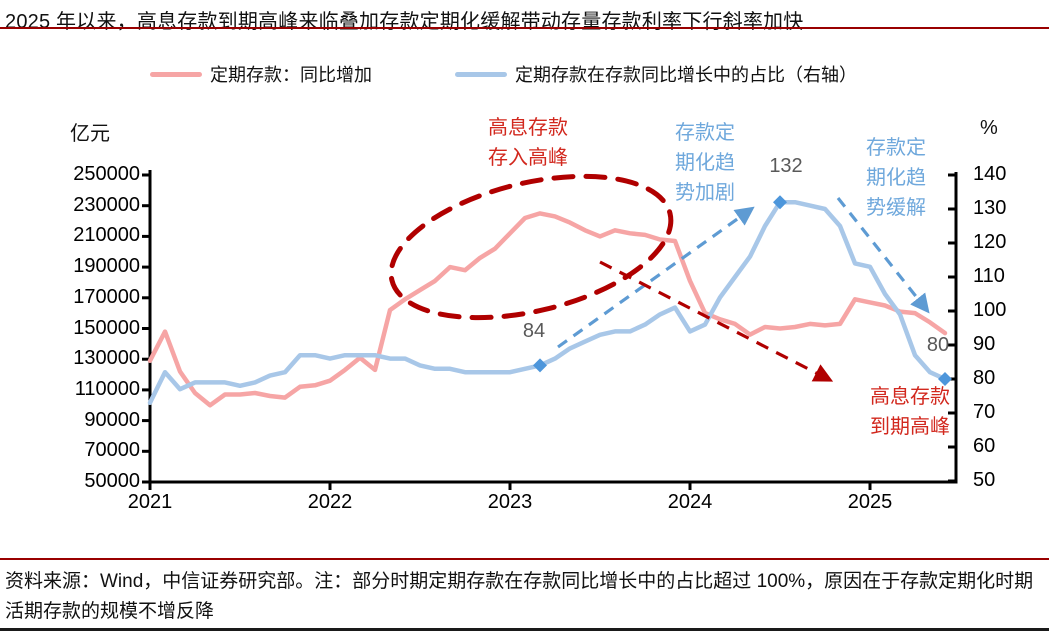 The image size is (1049, 631). I want to click on annotation-trend-up: 存款定 期化趋 势加剧, so click(705, 163).